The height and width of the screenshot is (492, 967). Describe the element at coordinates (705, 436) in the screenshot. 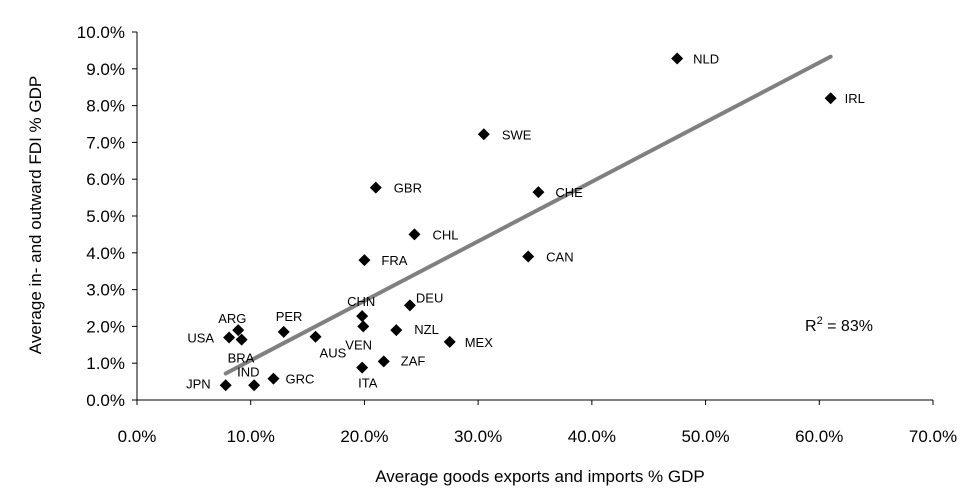

I see `x-tick-label: 50.0%` at that location.